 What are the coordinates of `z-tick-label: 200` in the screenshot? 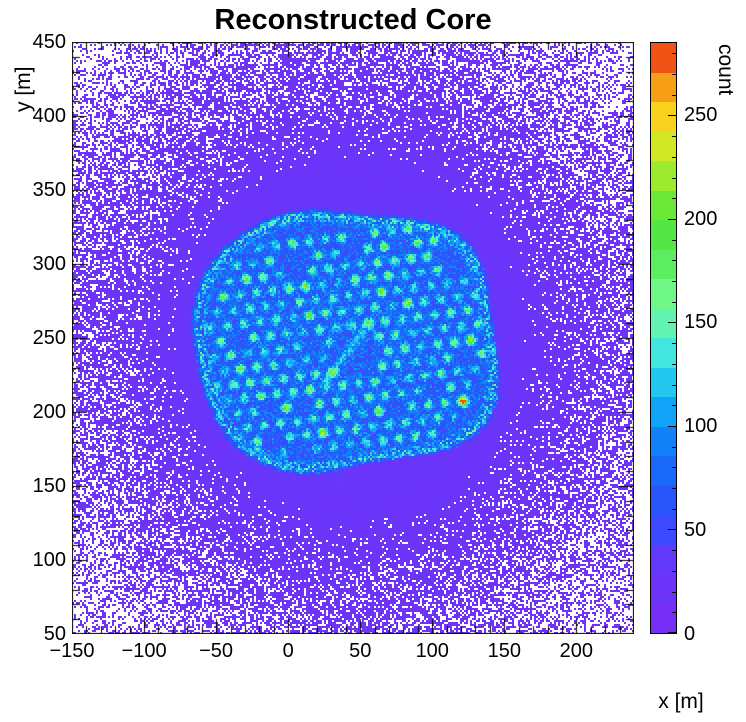 It's located at (701, 218).